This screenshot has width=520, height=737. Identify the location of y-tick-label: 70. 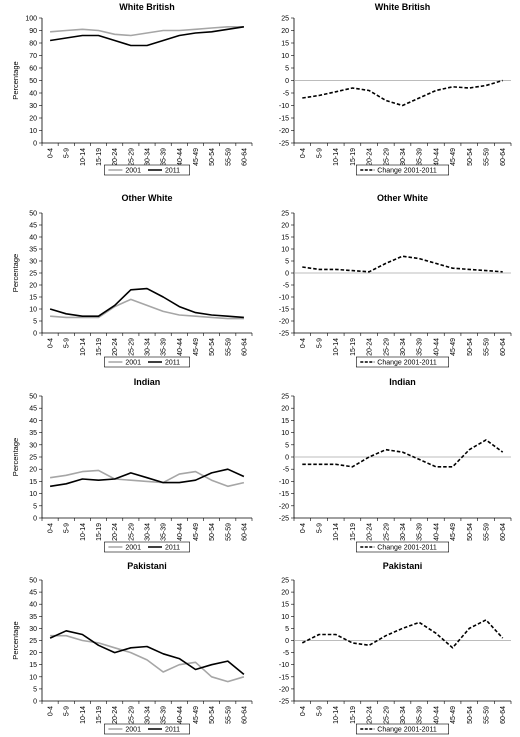
(33, 56).